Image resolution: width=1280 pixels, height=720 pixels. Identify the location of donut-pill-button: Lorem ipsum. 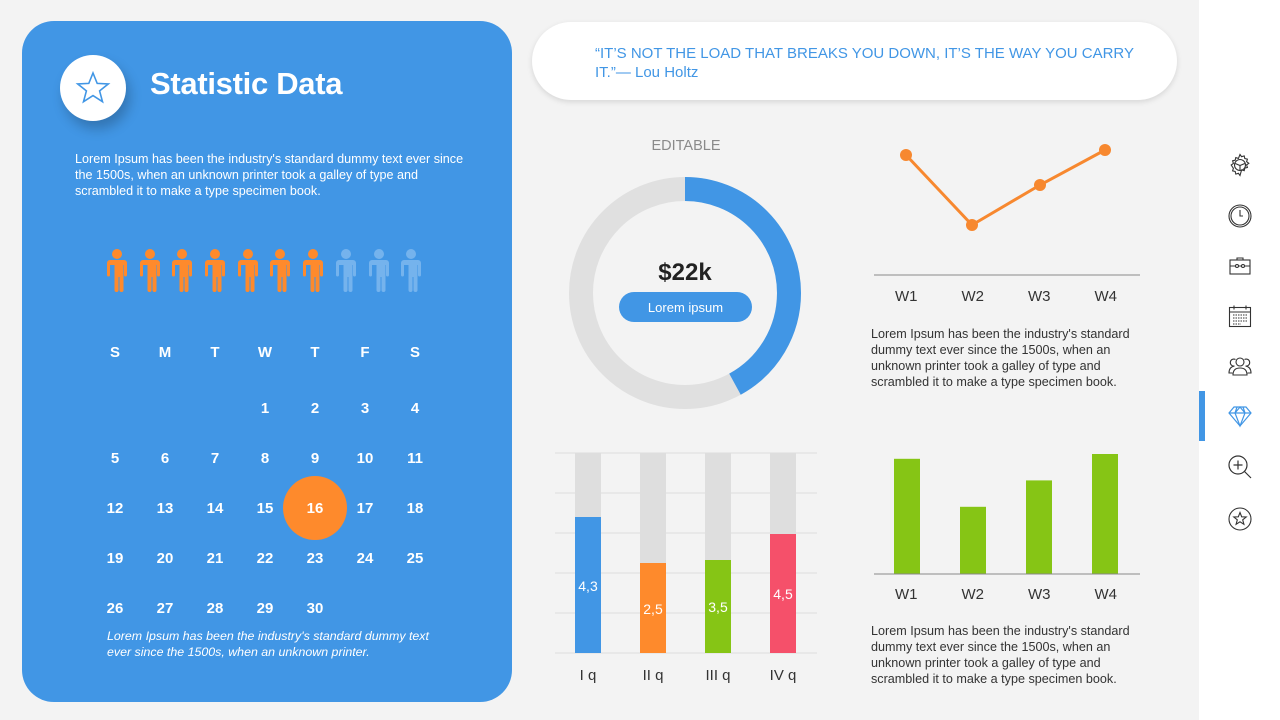
(685, 307).